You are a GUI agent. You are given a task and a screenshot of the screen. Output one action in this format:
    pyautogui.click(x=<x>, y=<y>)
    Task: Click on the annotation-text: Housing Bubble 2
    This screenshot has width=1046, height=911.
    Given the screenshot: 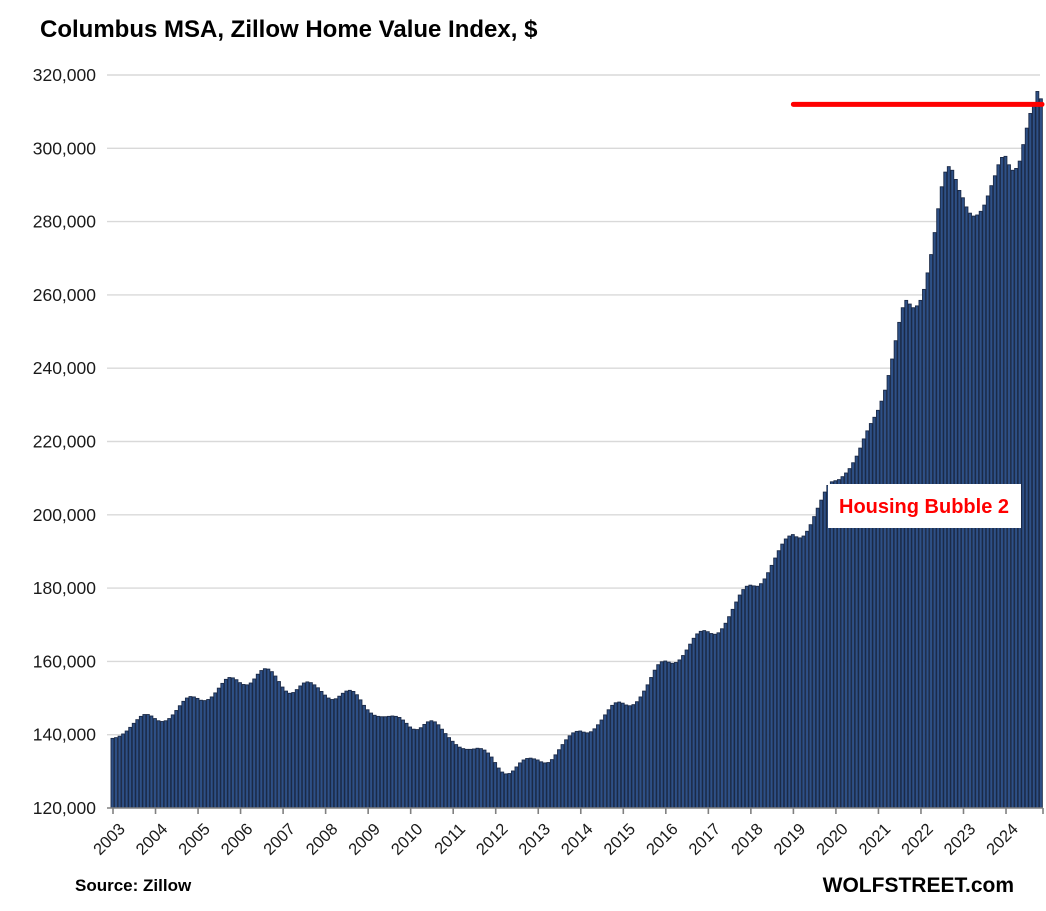 What is the action you would take?
    pyautogui.click(x=924, y=507)
    